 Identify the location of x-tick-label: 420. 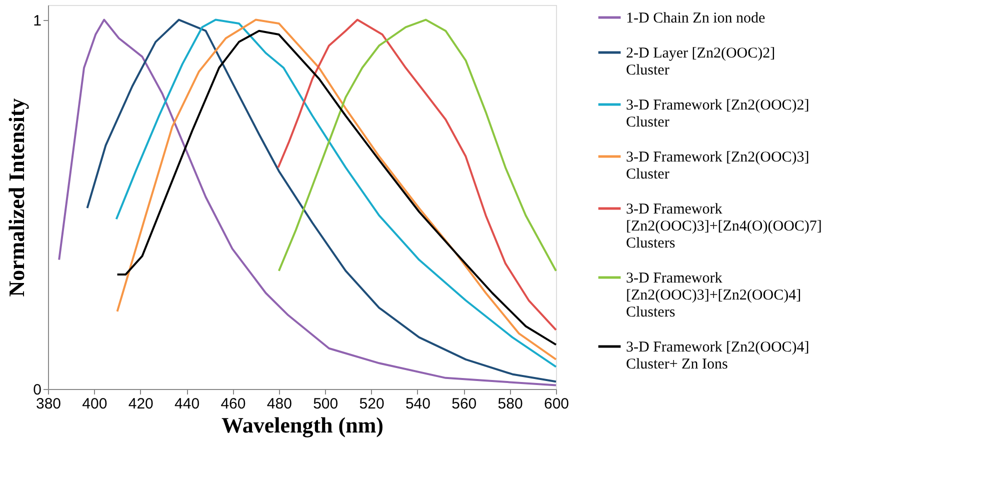
(141, 404).